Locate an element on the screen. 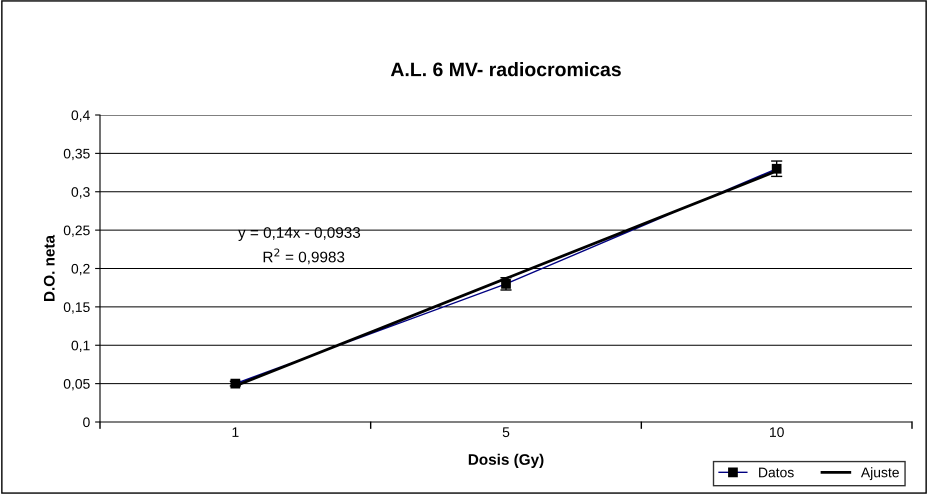 This screenshot has height=494, width=928. chart-title: A.L. 6 MV- radiocromicas is located at coordinates (505, 69).